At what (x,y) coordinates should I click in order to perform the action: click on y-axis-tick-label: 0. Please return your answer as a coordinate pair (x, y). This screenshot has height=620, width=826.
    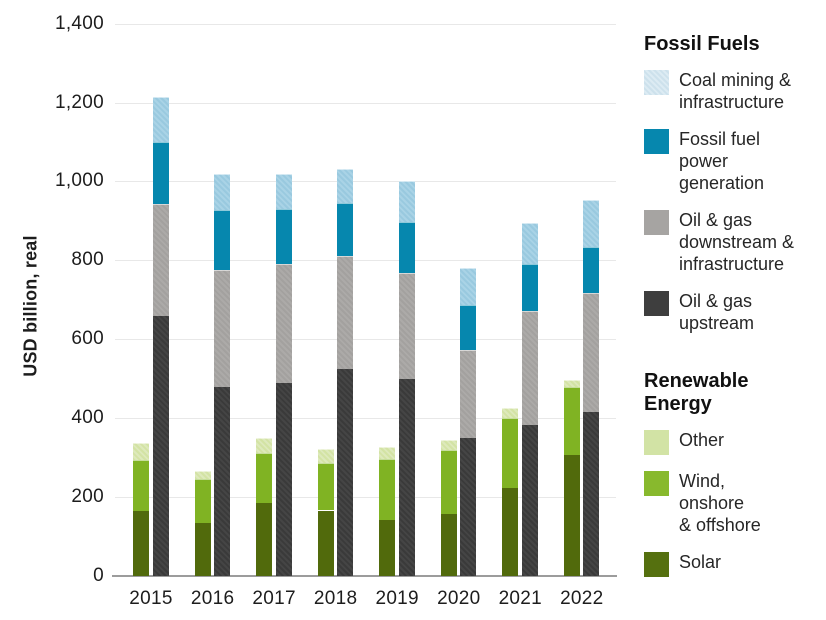
    Looking at the image, I should click on (98, 575).